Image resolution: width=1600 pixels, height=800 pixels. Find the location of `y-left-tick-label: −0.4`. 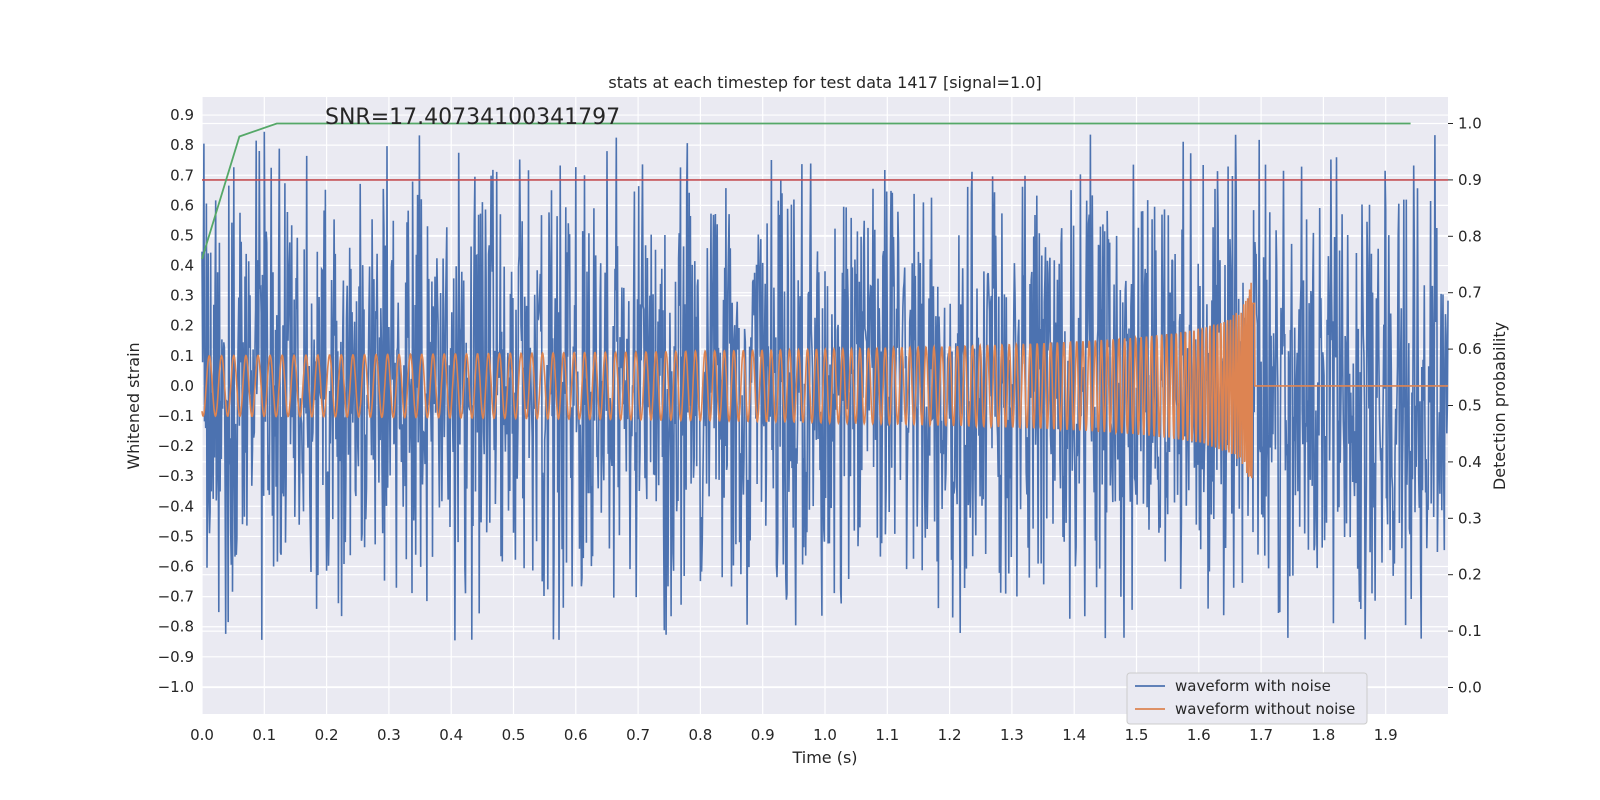

y-left-tick-label: −0.4 is located at coordinates (176, 506).